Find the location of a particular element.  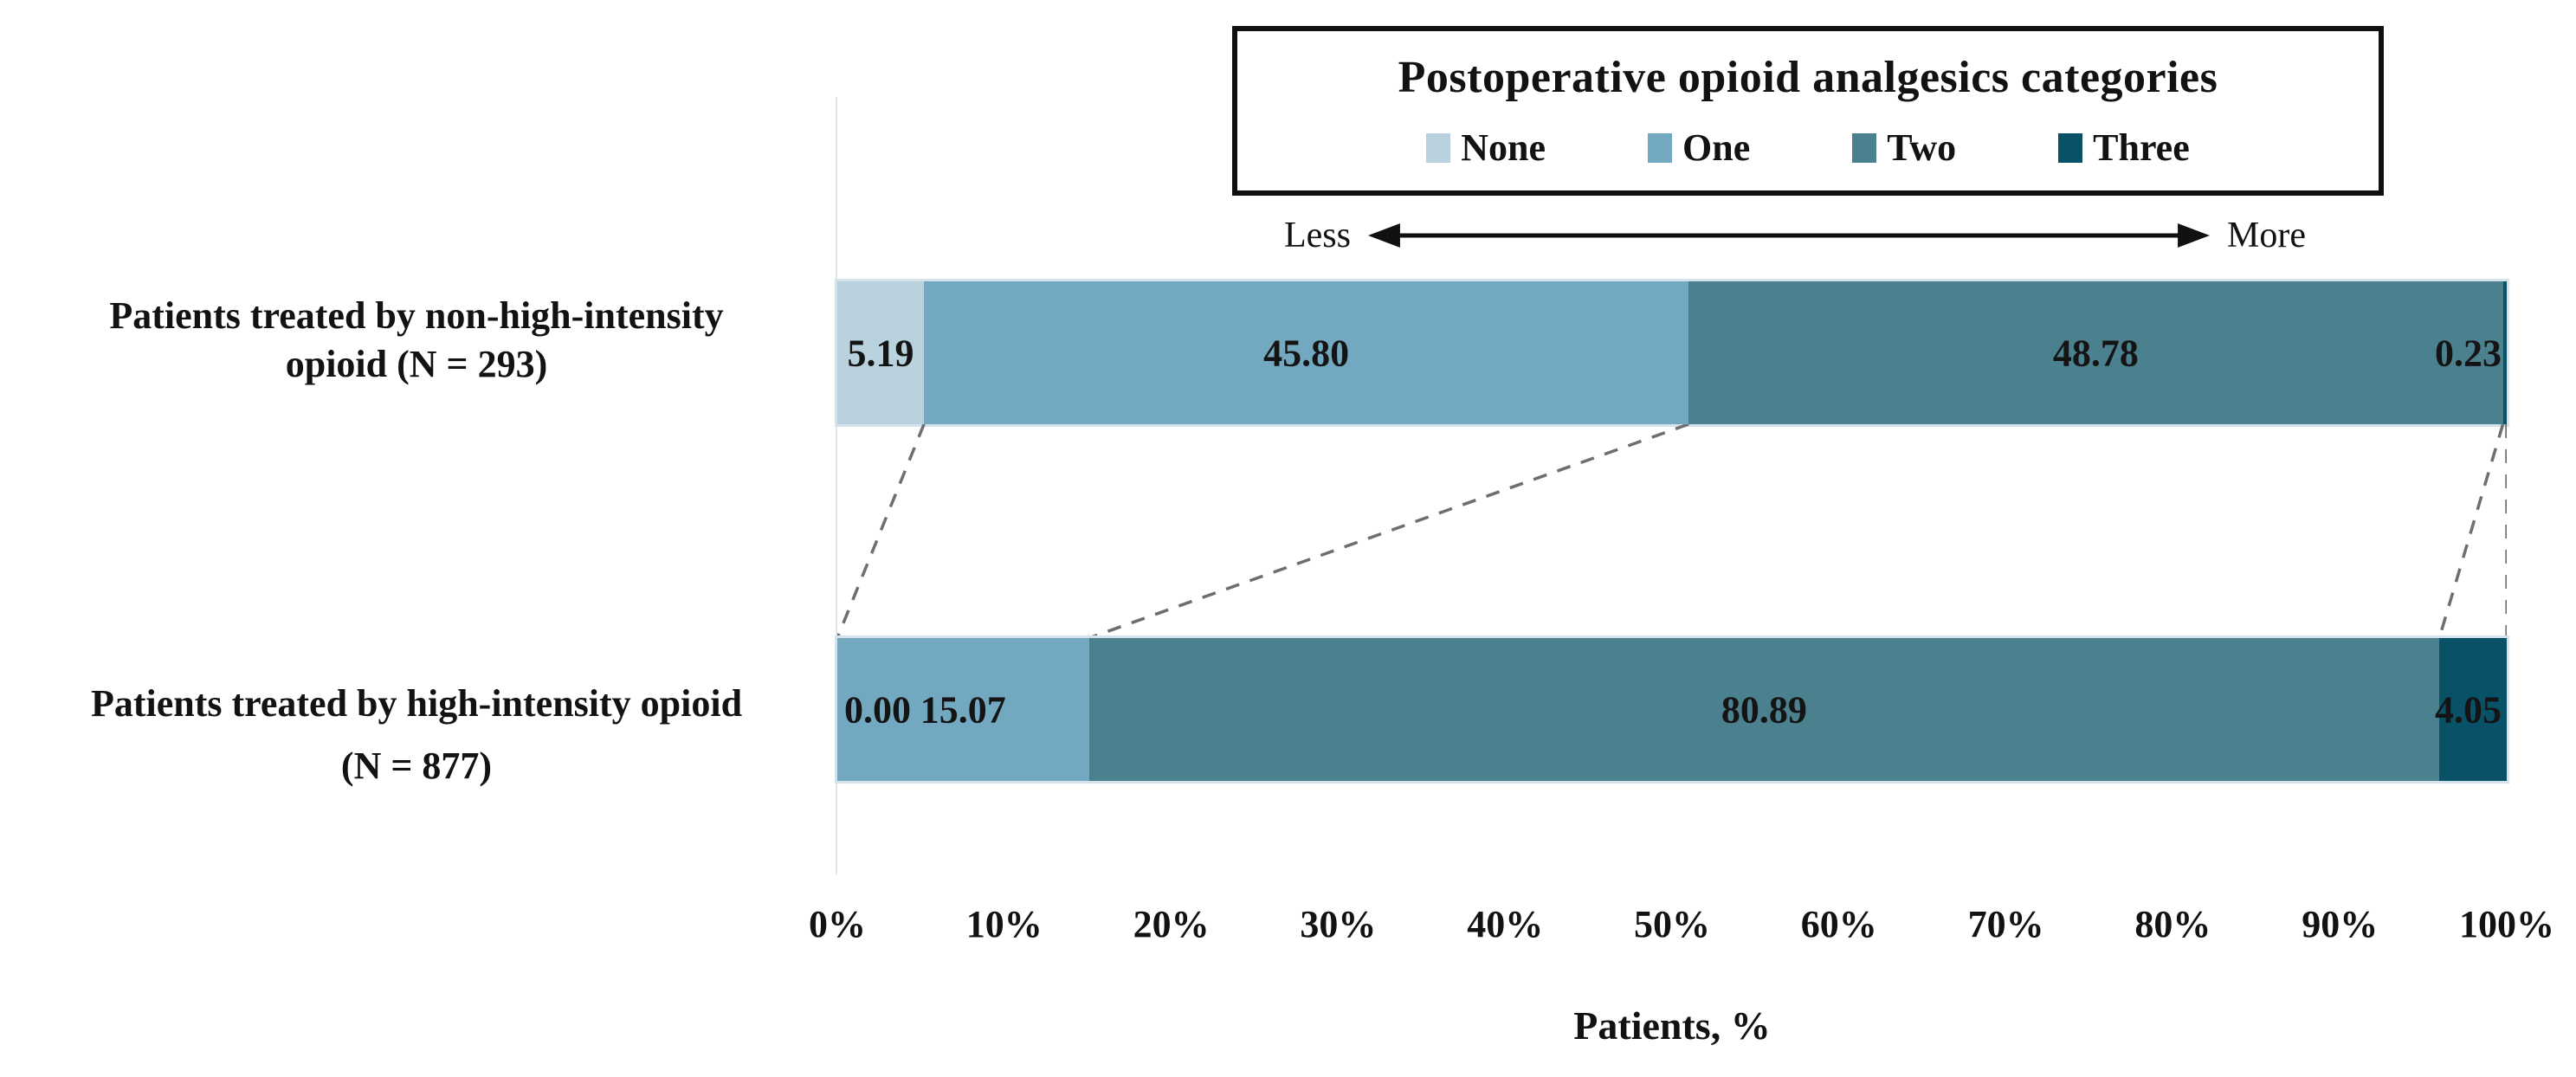

legend-items: None One Two Three is located at coordinates (1808, 148).